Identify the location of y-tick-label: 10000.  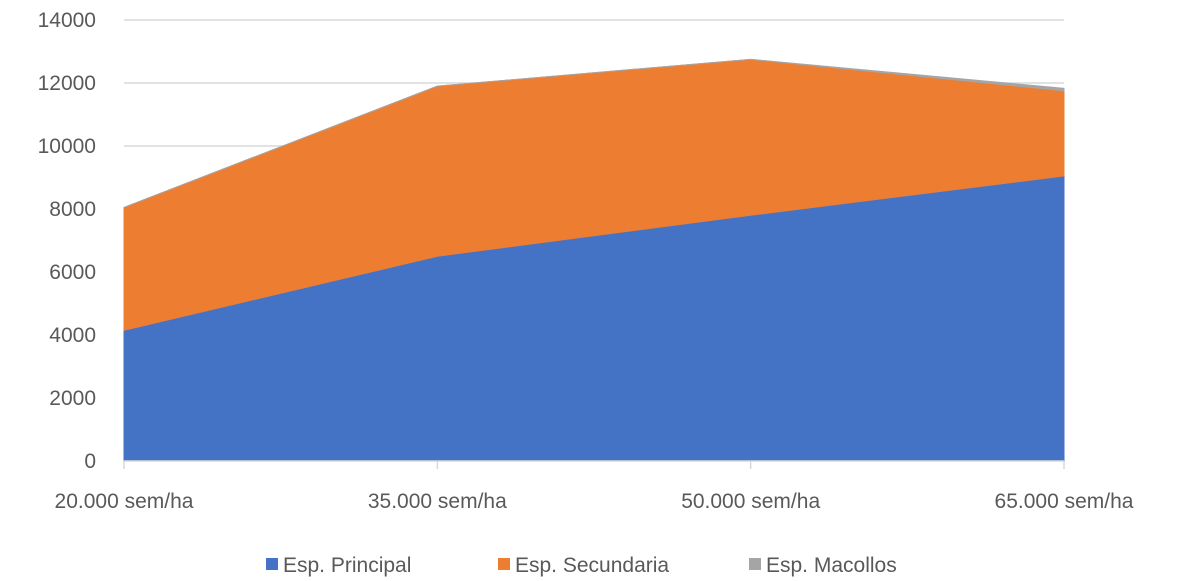
(67, 146).